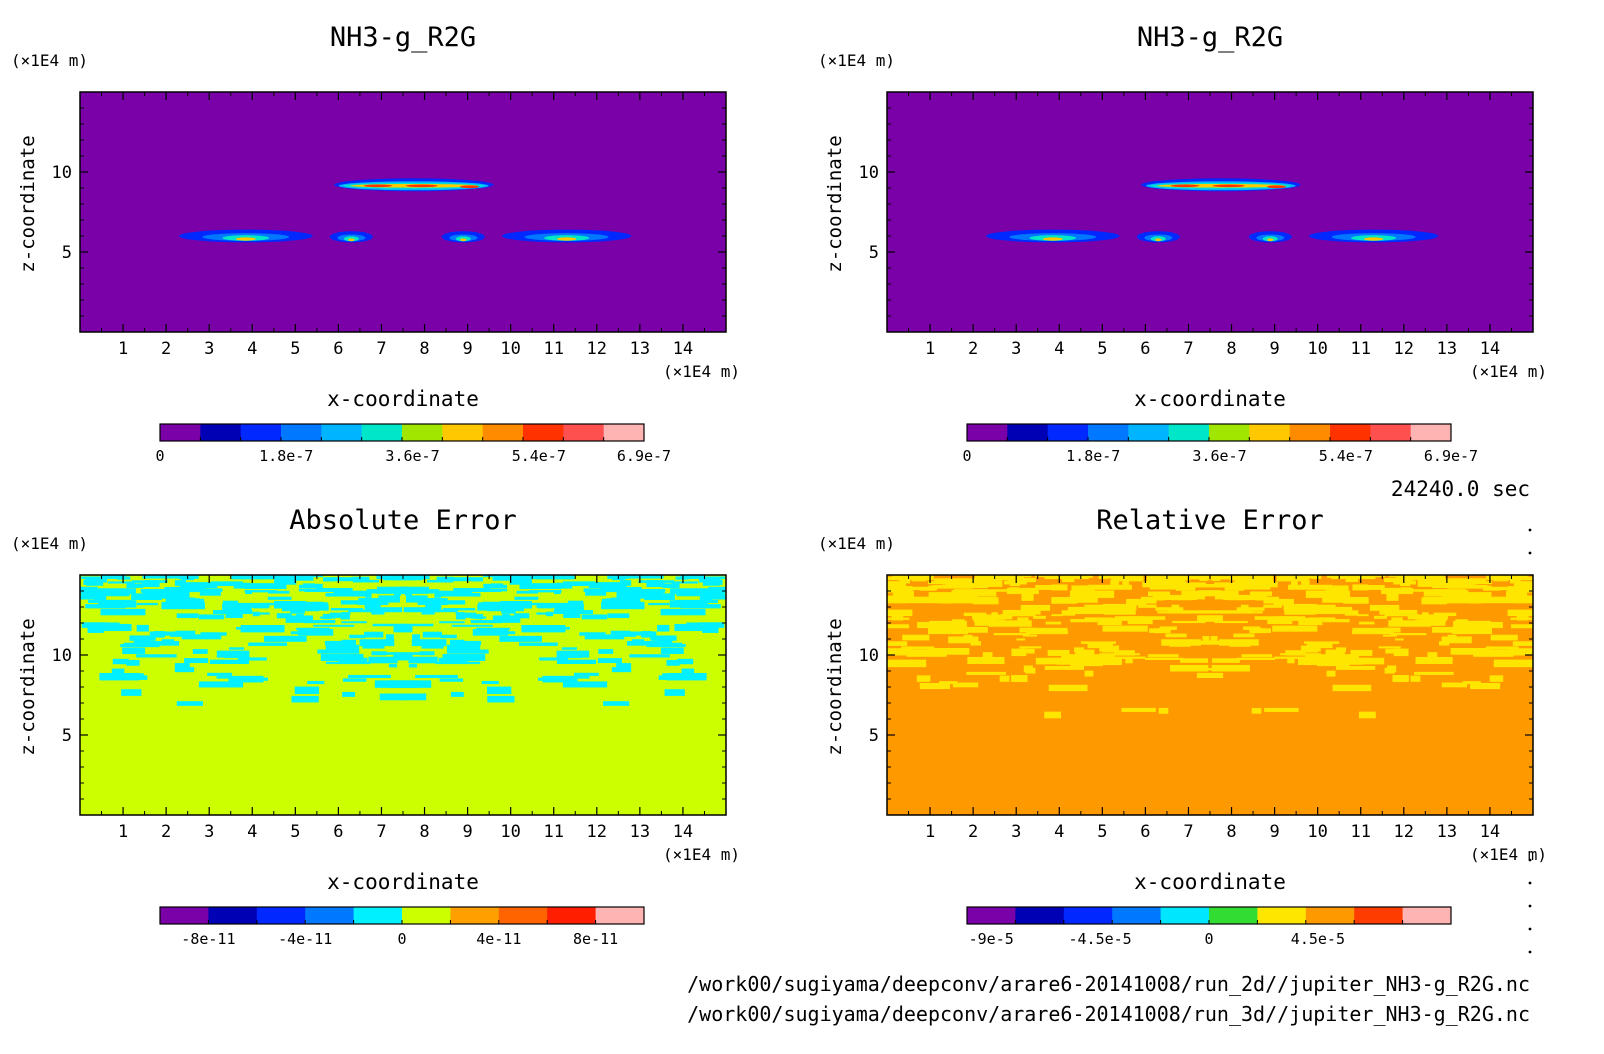 The height and width of the screenshot is (1054, 1604). What do you see at coordinates (539, 456) in the screenshot?
I see `colorbar-tick-label: 5.4e-7` at bounding box center [539, 456].